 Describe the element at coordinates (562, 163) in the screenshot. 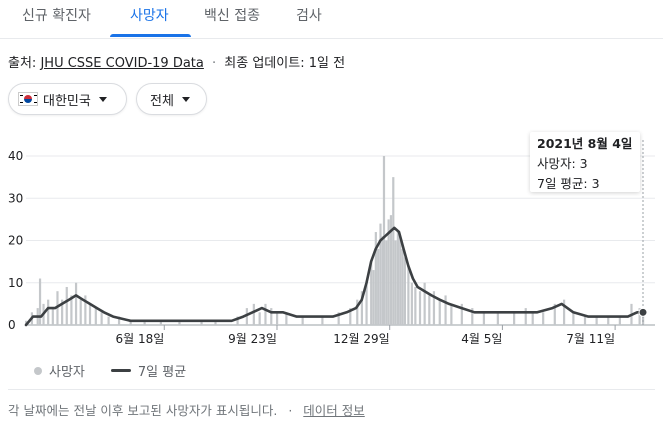

I see `tooltip-deaths: 사망자: 3` at that location.